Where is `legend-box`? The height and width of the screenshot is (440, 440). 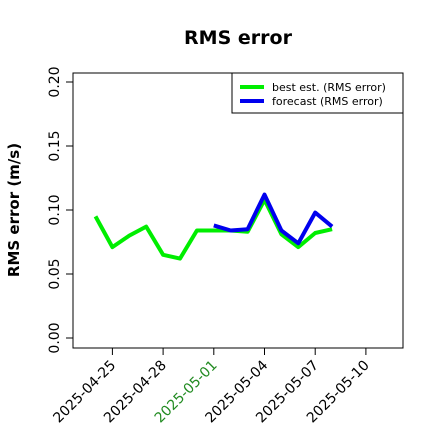
legend-box is located at coordinates (317, 93).